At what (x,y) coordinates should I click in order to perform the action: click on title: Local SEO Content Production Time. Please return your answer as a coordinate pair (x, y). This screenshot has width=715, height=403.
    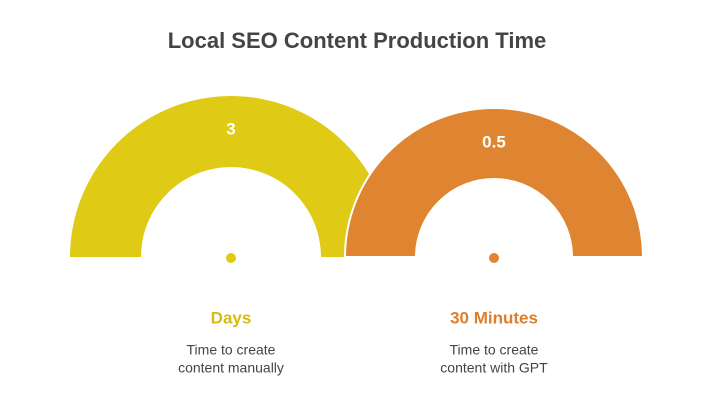
    Looking at the image, I should click on (357, 40).